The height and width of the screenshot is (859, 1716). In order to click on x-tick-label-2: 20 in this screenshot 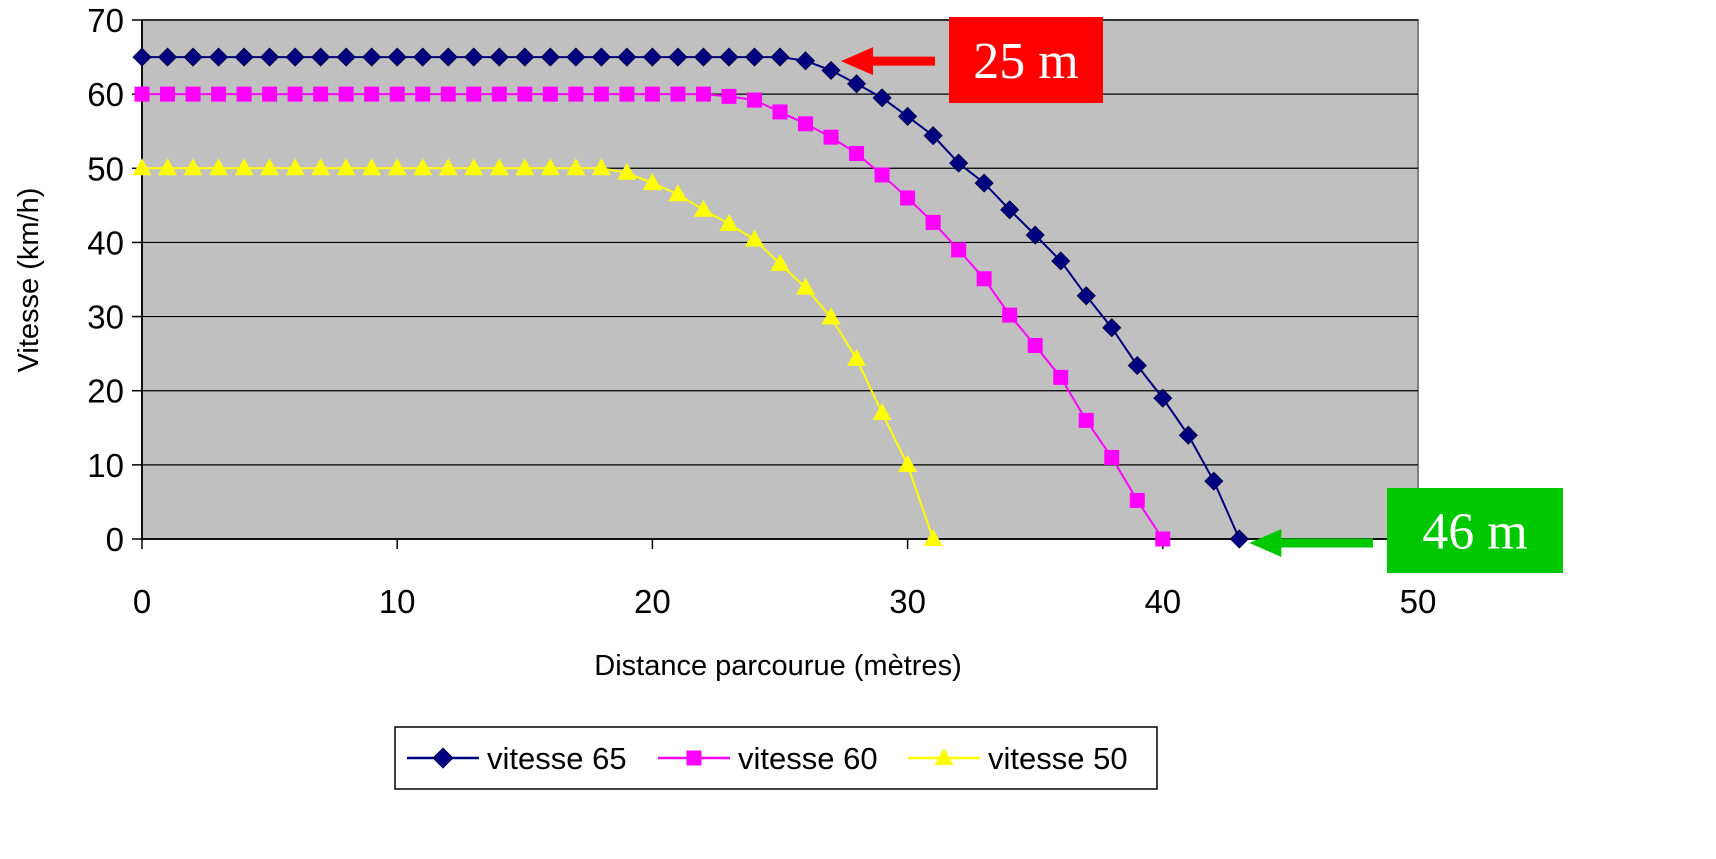, I will do `click(652, 601)`.